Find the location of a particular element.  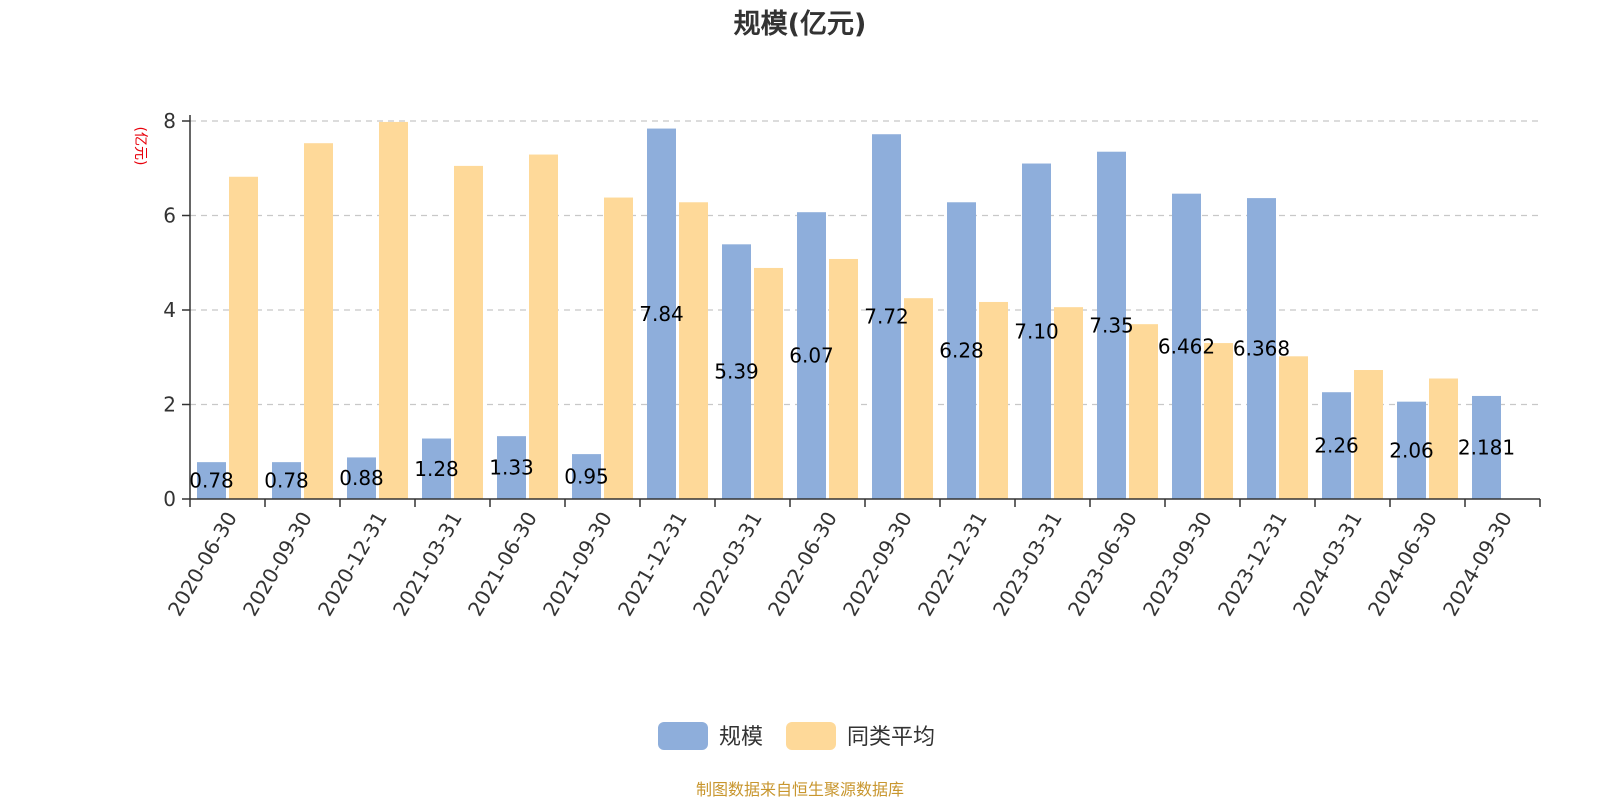

x-tick-label: 2021-09-30 is located at coordinates (577, 564).